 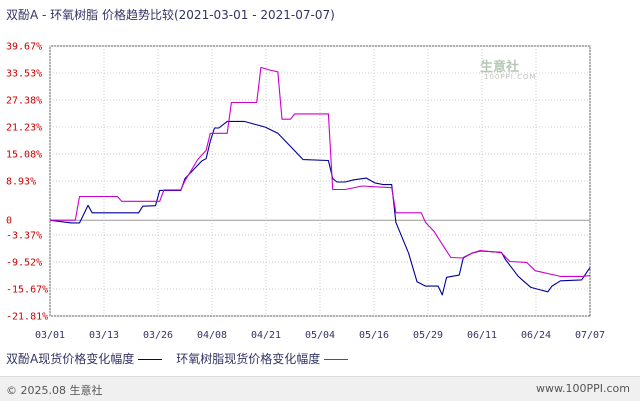 I want to click on x-tick-label: 03/01, so click(x=50, y=335).